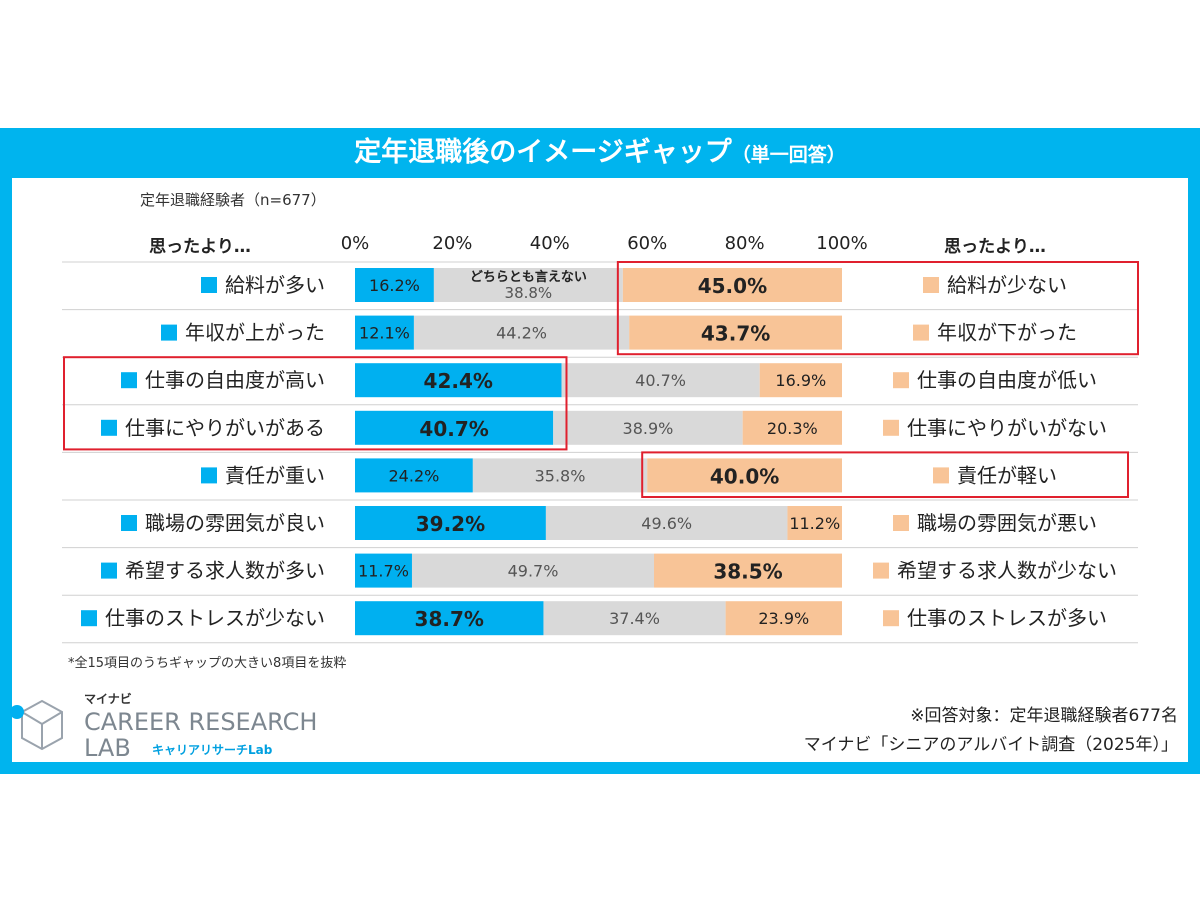 This screenshot has width=1200, height=900. I want to click on value-neutral: 44.2%, so click(521, 333).